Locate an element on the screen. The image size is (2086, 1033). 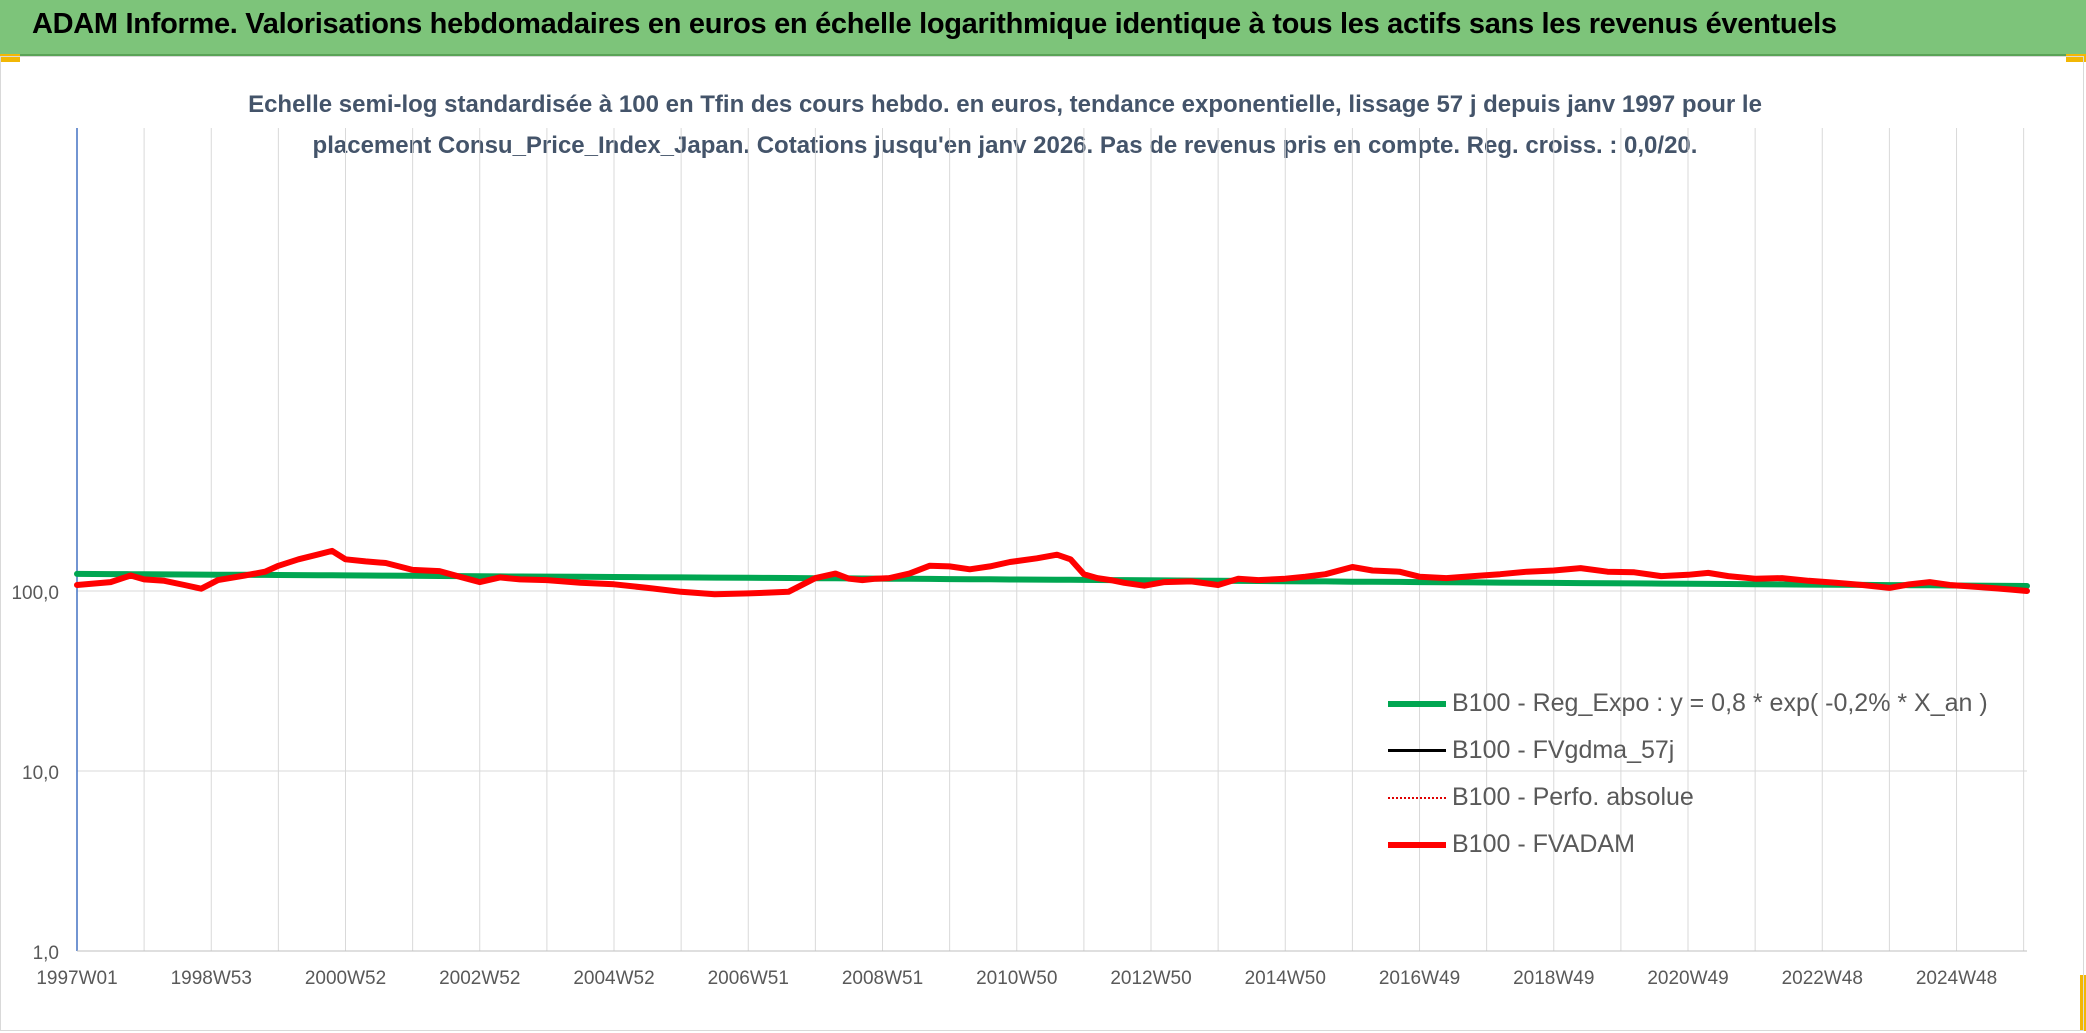
x-tick-label: 2000W52 is located at coordinates (345, 978).